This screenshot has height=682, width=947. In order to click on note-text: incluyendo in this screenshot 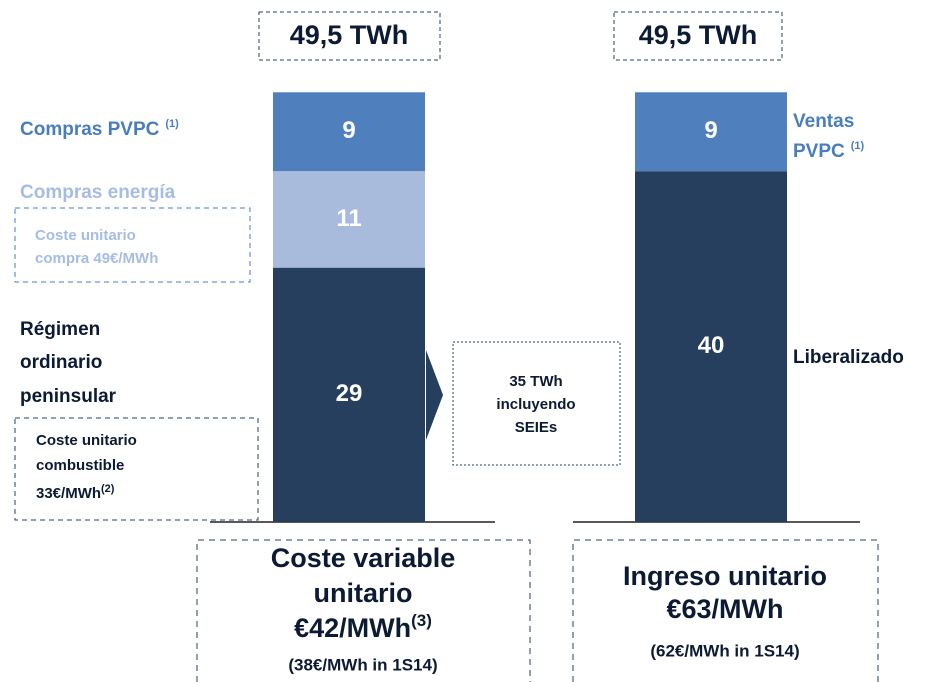, I will do `click(535, 404)`.